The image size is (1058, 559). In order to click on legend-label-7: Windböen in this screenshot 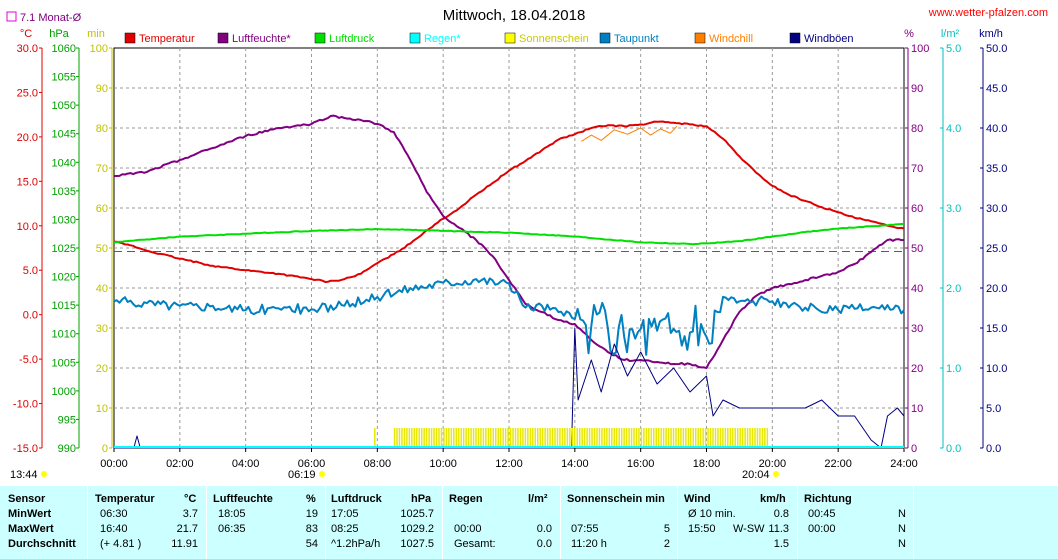, I will do `click(829, 39)`.